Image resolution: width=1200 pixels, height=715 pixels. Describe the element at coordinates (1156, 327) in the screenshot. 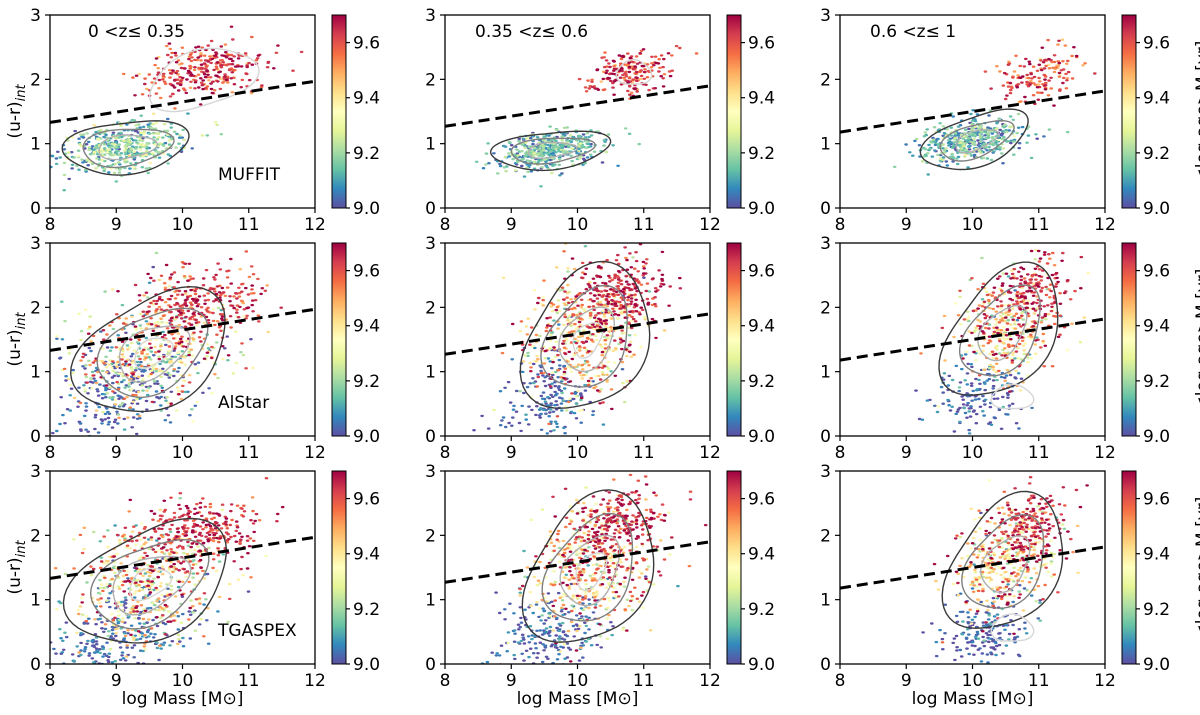

I see `colorbar-tick-label: 9.4` at that location.